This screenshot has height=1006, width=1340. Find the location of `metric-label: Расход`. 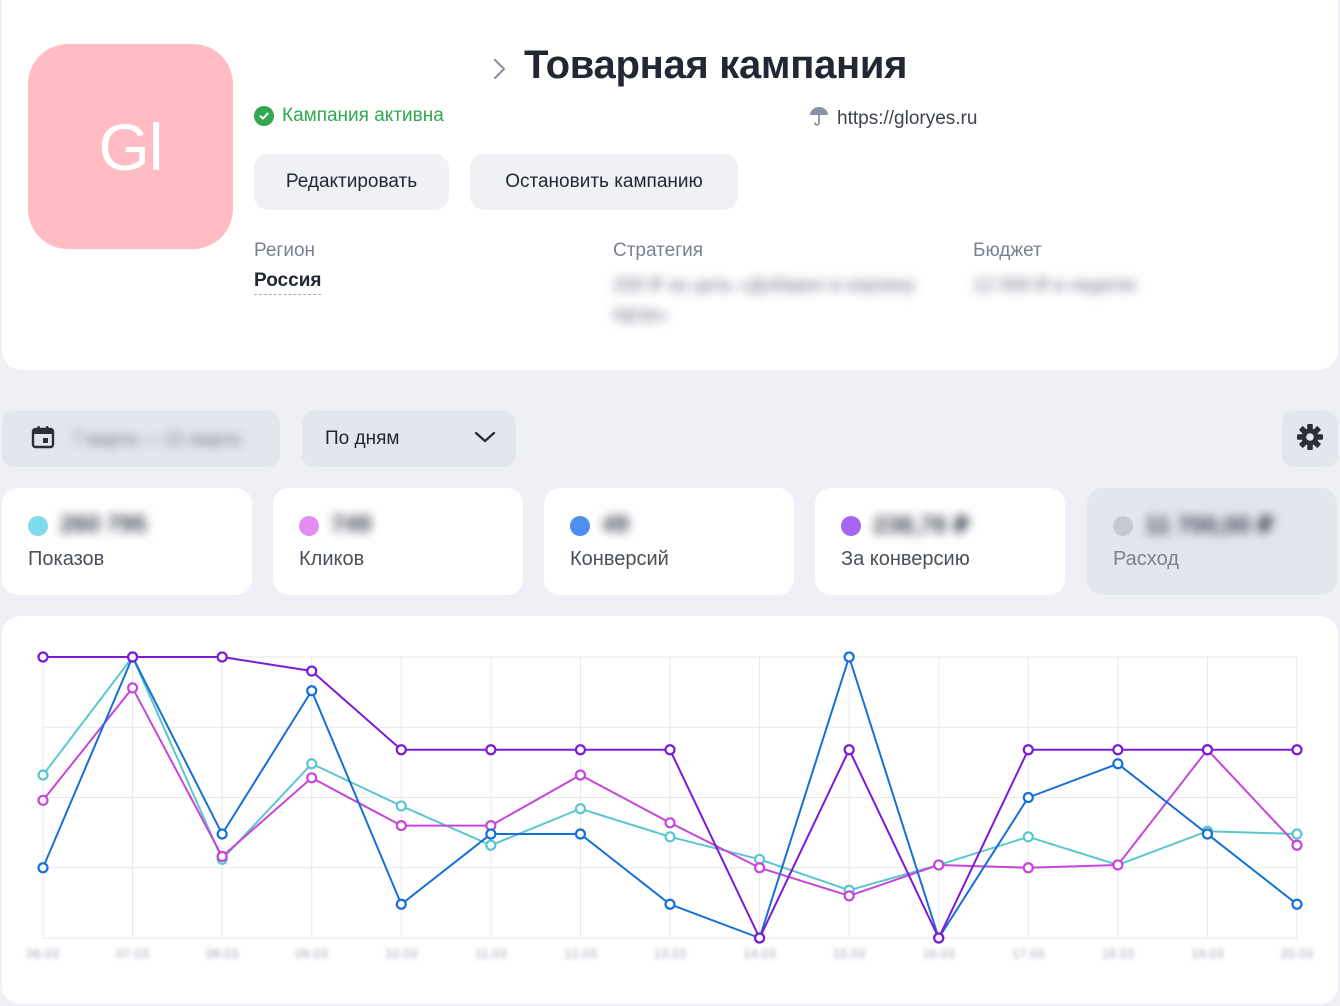

metric-label: Расход is located at coordinates (1146, 559).